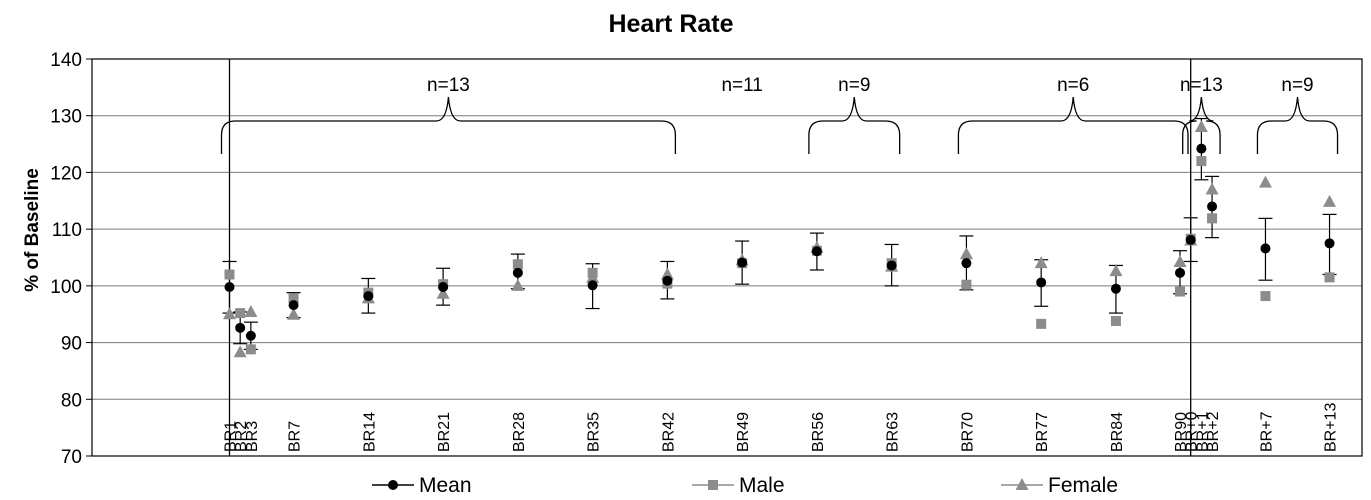 This screenshot has width=1371, height=500. What do you see at coordinates (66, 60) in the screenshot?
I see `y-tick-label: 140` at bounding box center [66, 60].